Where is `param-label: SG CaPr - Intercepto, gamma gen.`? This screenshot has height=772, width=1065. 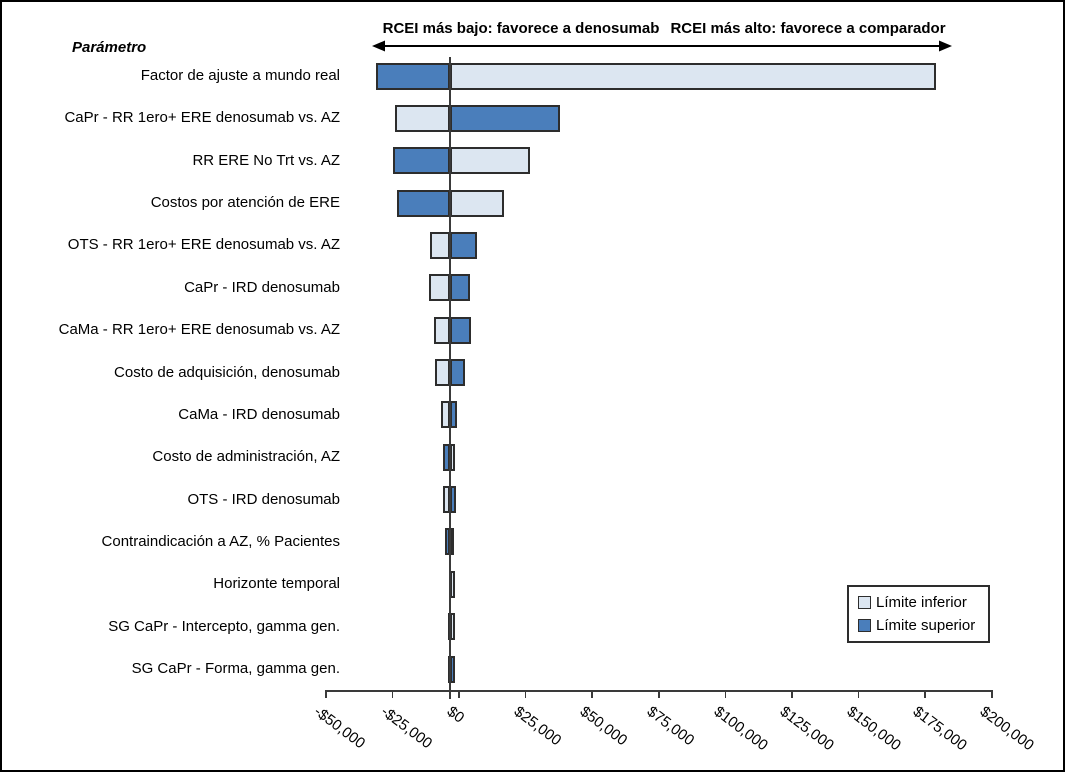 param-label: SG CaPr - Intercepto, gamma gen. is located at coordinates (224, 626).